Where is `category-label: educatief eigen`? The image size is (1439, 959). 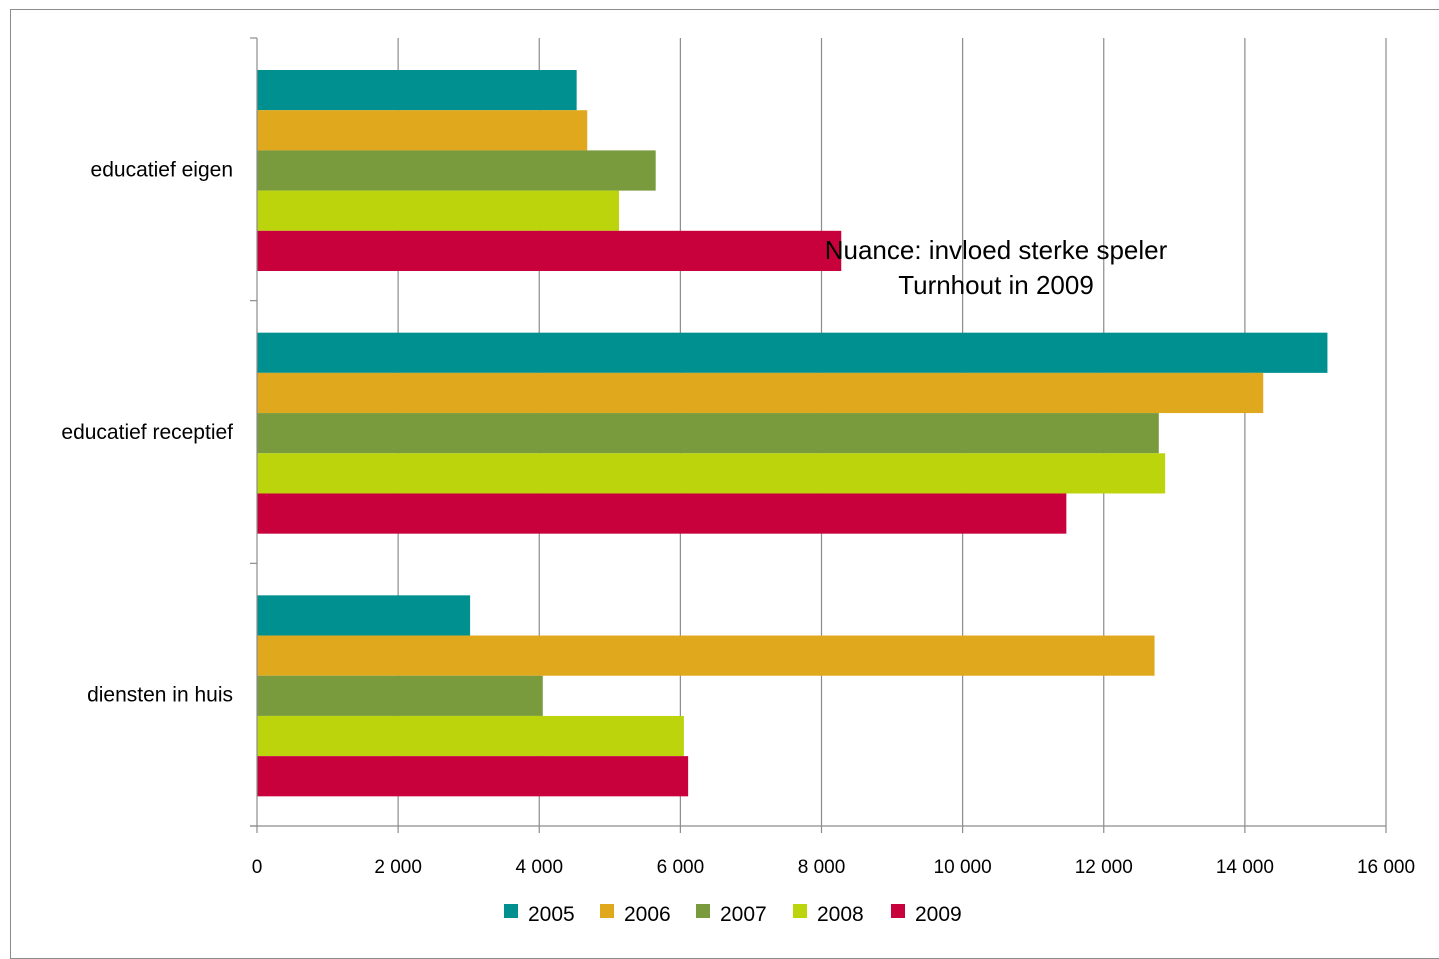
category-label: educatief eigen is located at coordinates (162, 169).